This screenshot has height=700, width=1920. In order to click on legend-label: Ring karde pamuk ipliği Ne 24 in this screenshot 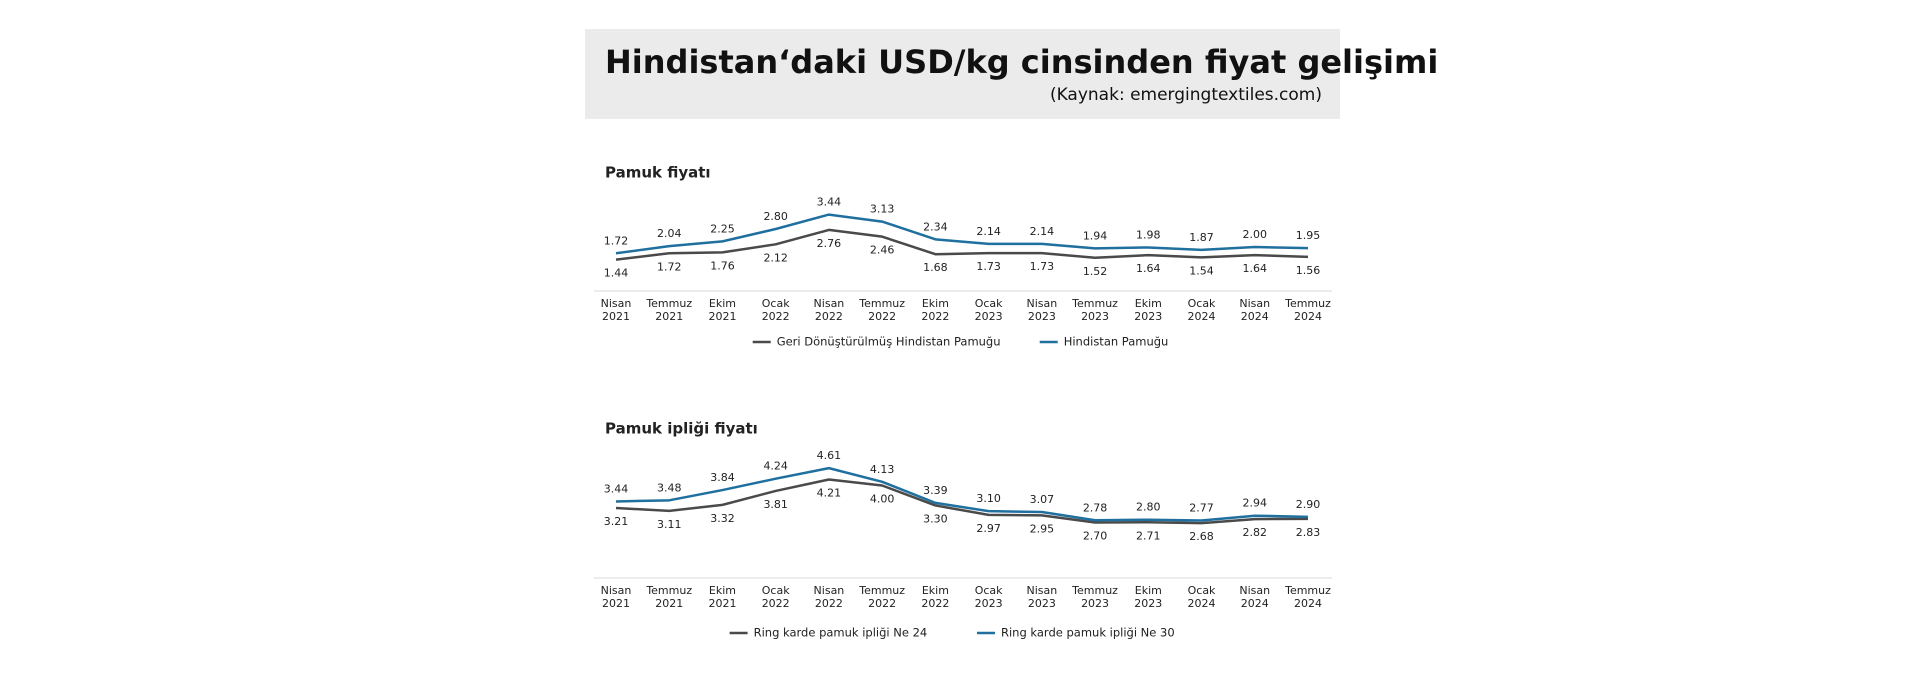, I will do `click(841, 633)`.